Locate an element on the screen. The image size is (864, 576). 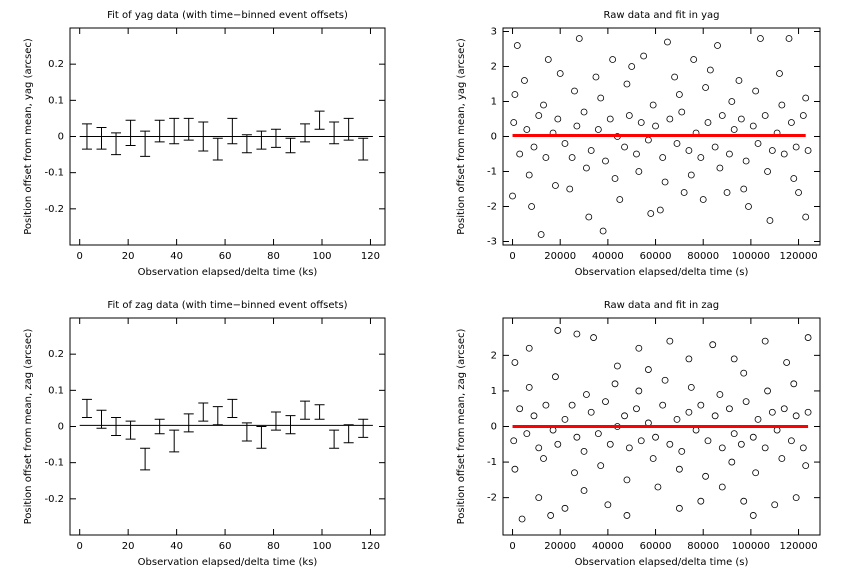
y-tick-label: 0 is located at coordinates (494, 427).